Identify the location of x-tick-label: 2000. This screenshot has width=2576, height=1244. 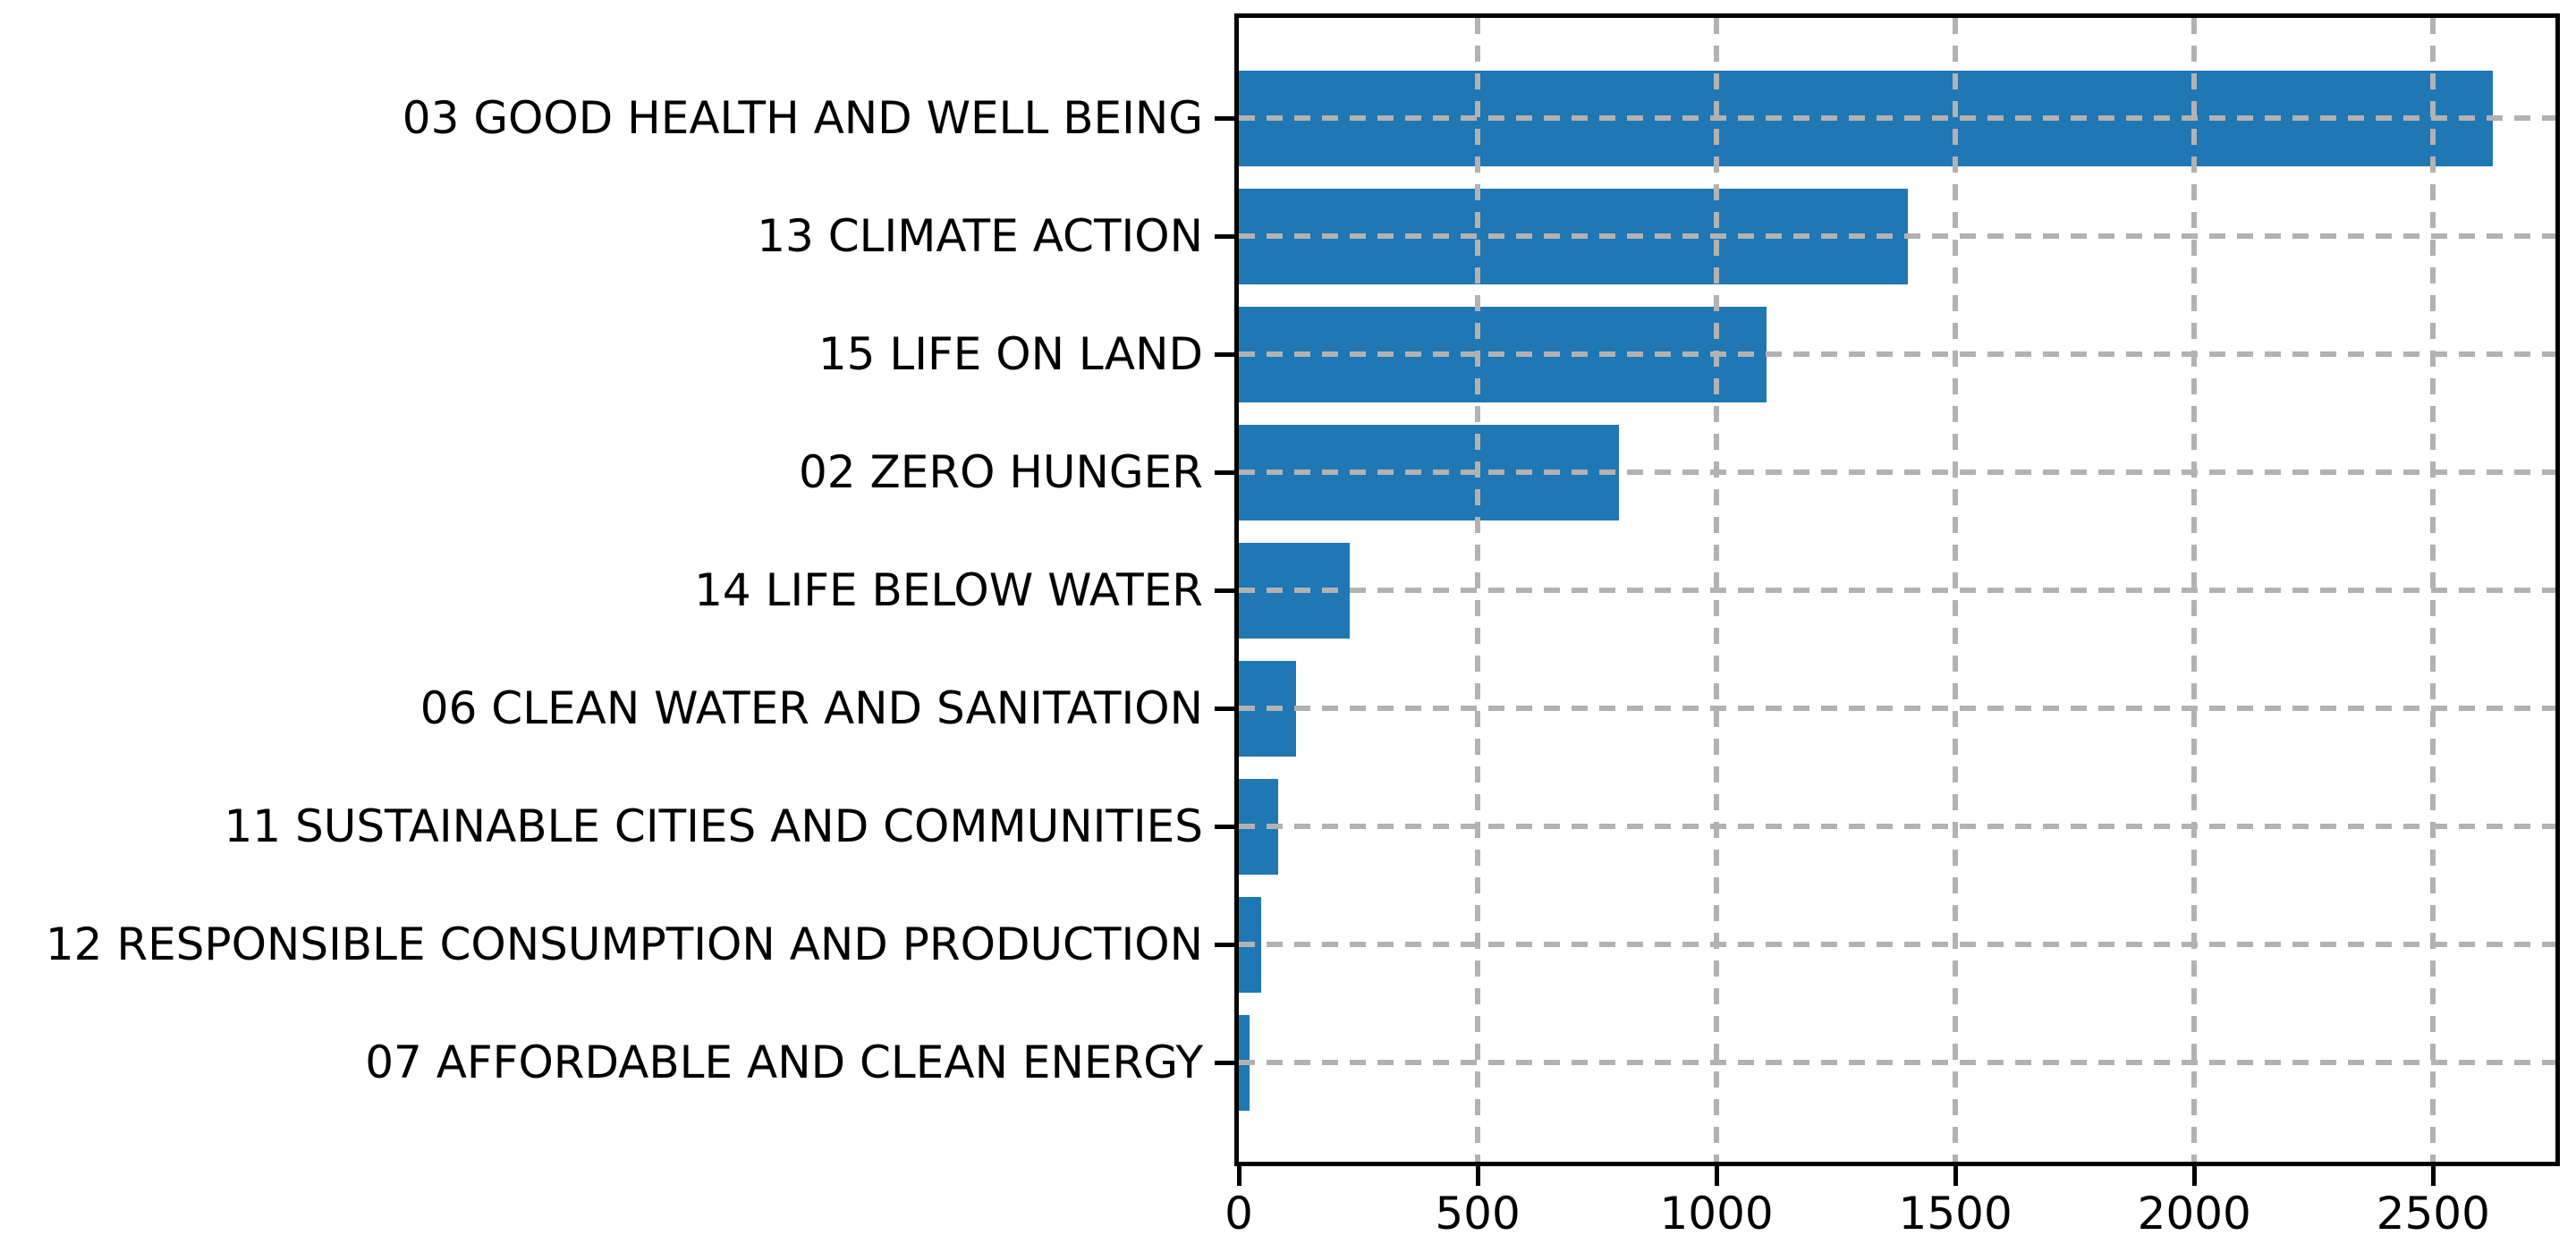
(2194, 1214).